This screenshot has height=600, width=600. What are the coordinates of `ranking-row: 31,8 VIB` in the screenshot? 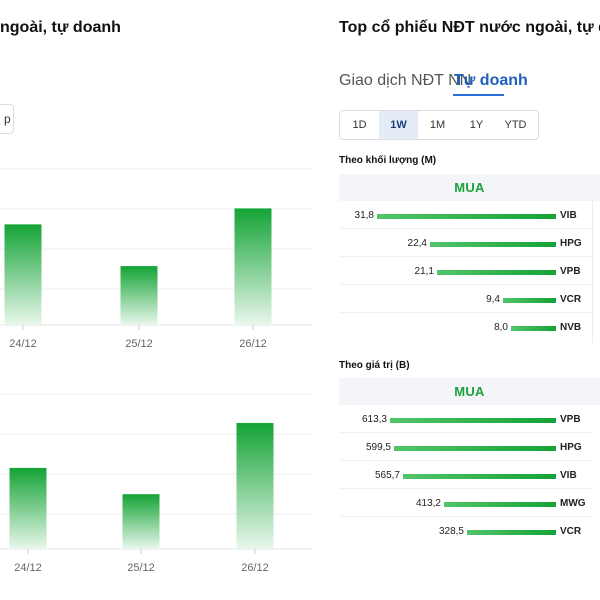 It's located at (465, 215).